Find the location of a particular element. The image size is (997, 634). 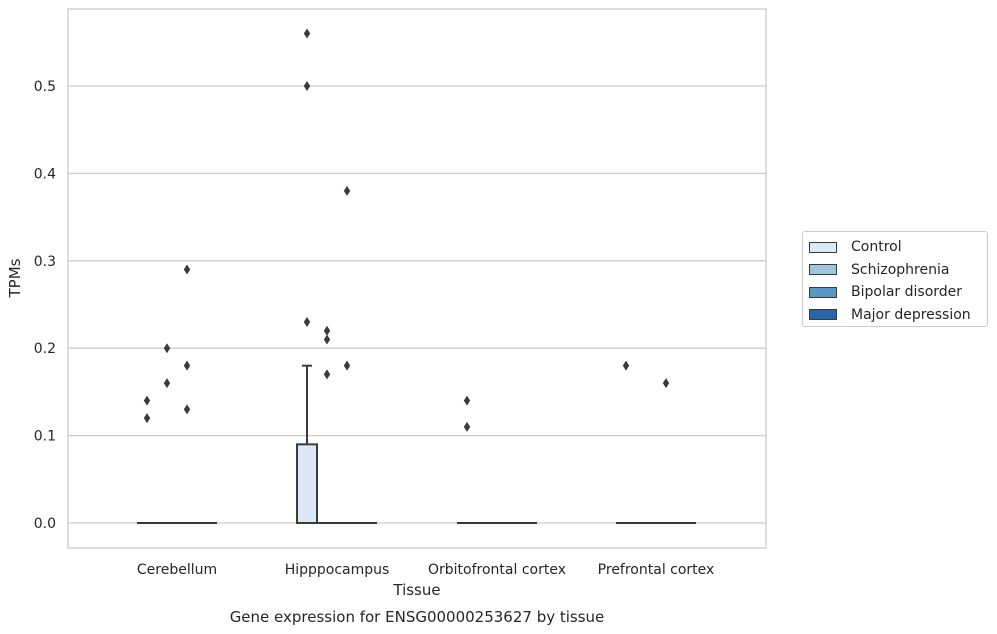

box-body is located at coordinates (307, 483).